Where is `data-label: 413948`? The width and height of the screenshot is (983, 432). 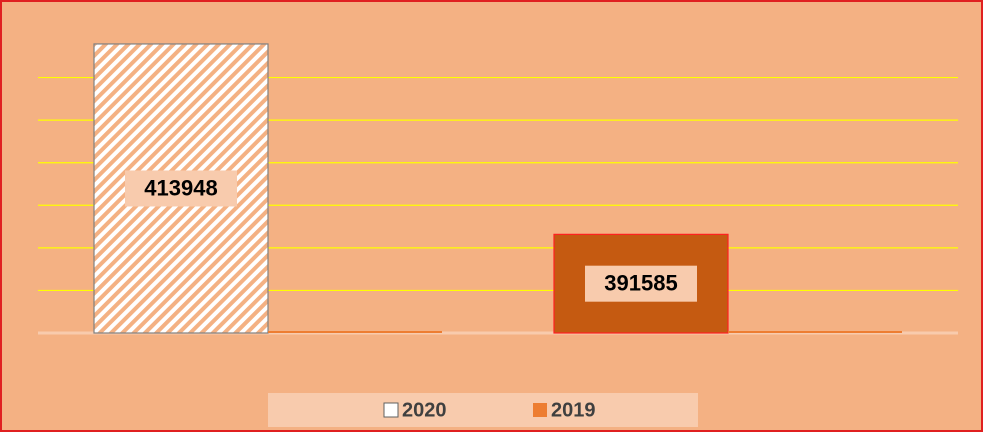 data-label: 413948 is located at coordinates (180, 187).